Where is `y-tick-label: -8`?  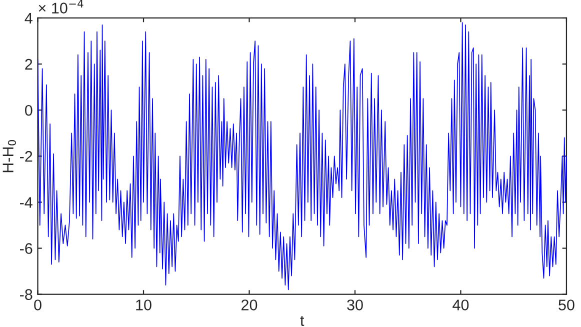 y-tick-label: -8 is located at coordinates (26, 294).